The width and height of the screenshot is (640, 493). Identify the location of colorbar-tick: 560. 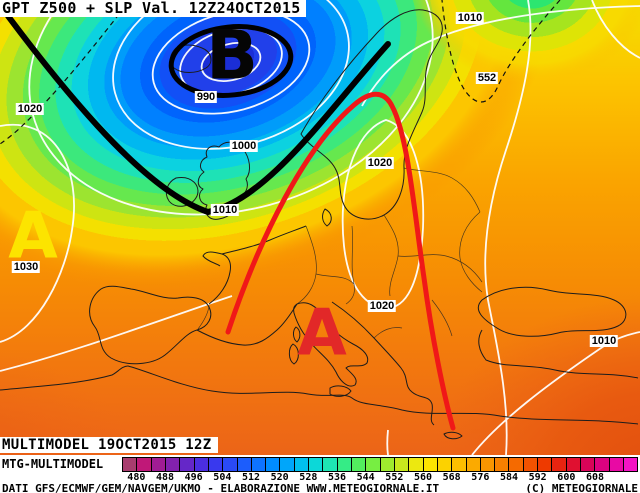
(423, 477).